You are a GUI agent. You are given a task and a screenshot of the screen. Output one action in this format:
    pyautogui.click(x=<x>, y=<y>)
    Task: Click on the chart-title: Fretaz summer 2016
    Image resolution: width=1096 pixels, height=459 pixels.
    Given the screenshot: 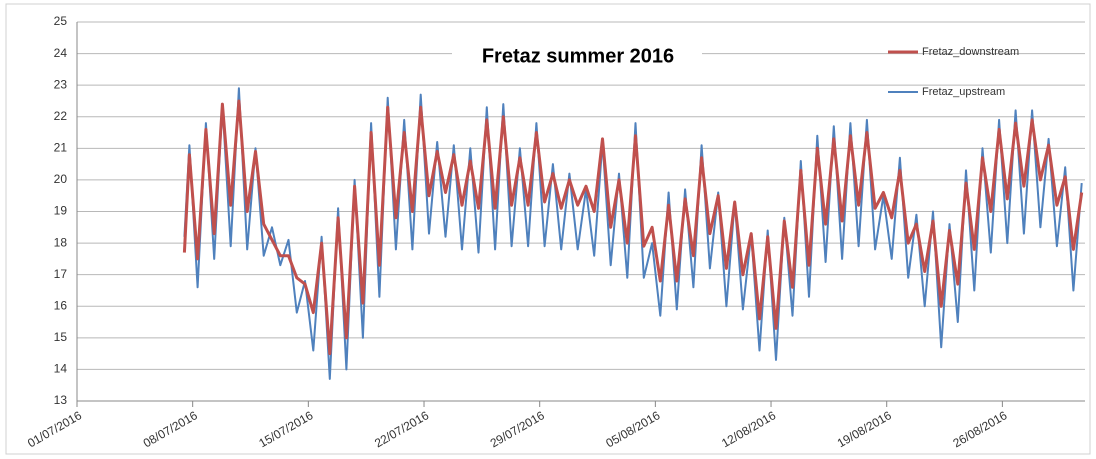 What is the action you would take?
    pyautogui.click(x=578, y=56)
    